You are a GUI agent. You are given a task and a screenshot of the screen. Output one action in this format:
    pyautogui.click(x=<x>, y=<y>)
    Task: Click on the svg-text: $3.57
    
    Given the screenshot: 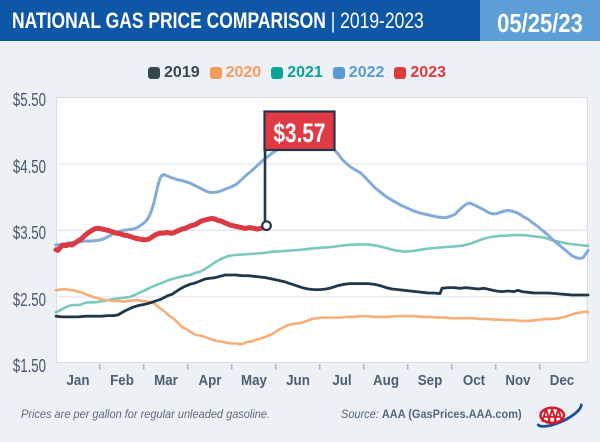 What is the action you would take?
    pyautogui.click(x=300, y=134)
    